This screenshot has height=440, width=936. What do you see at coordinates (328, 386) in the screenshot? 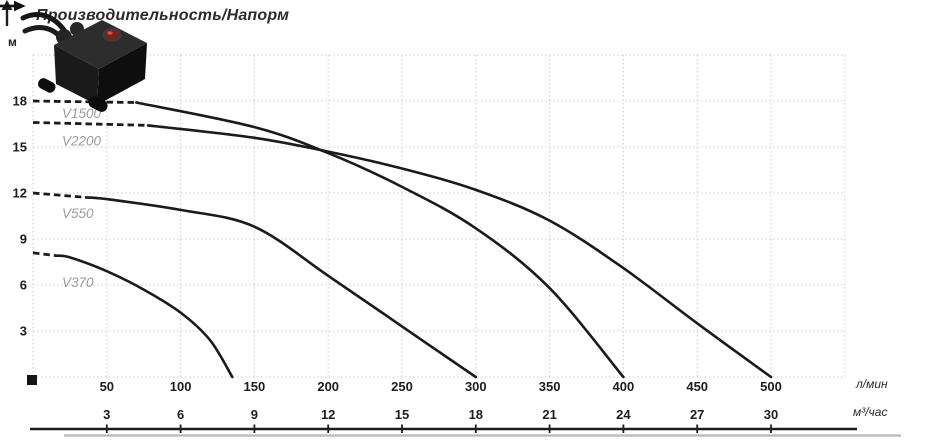
I see `x-tick-label-lmin: 200` at bounding box center [328, 386].